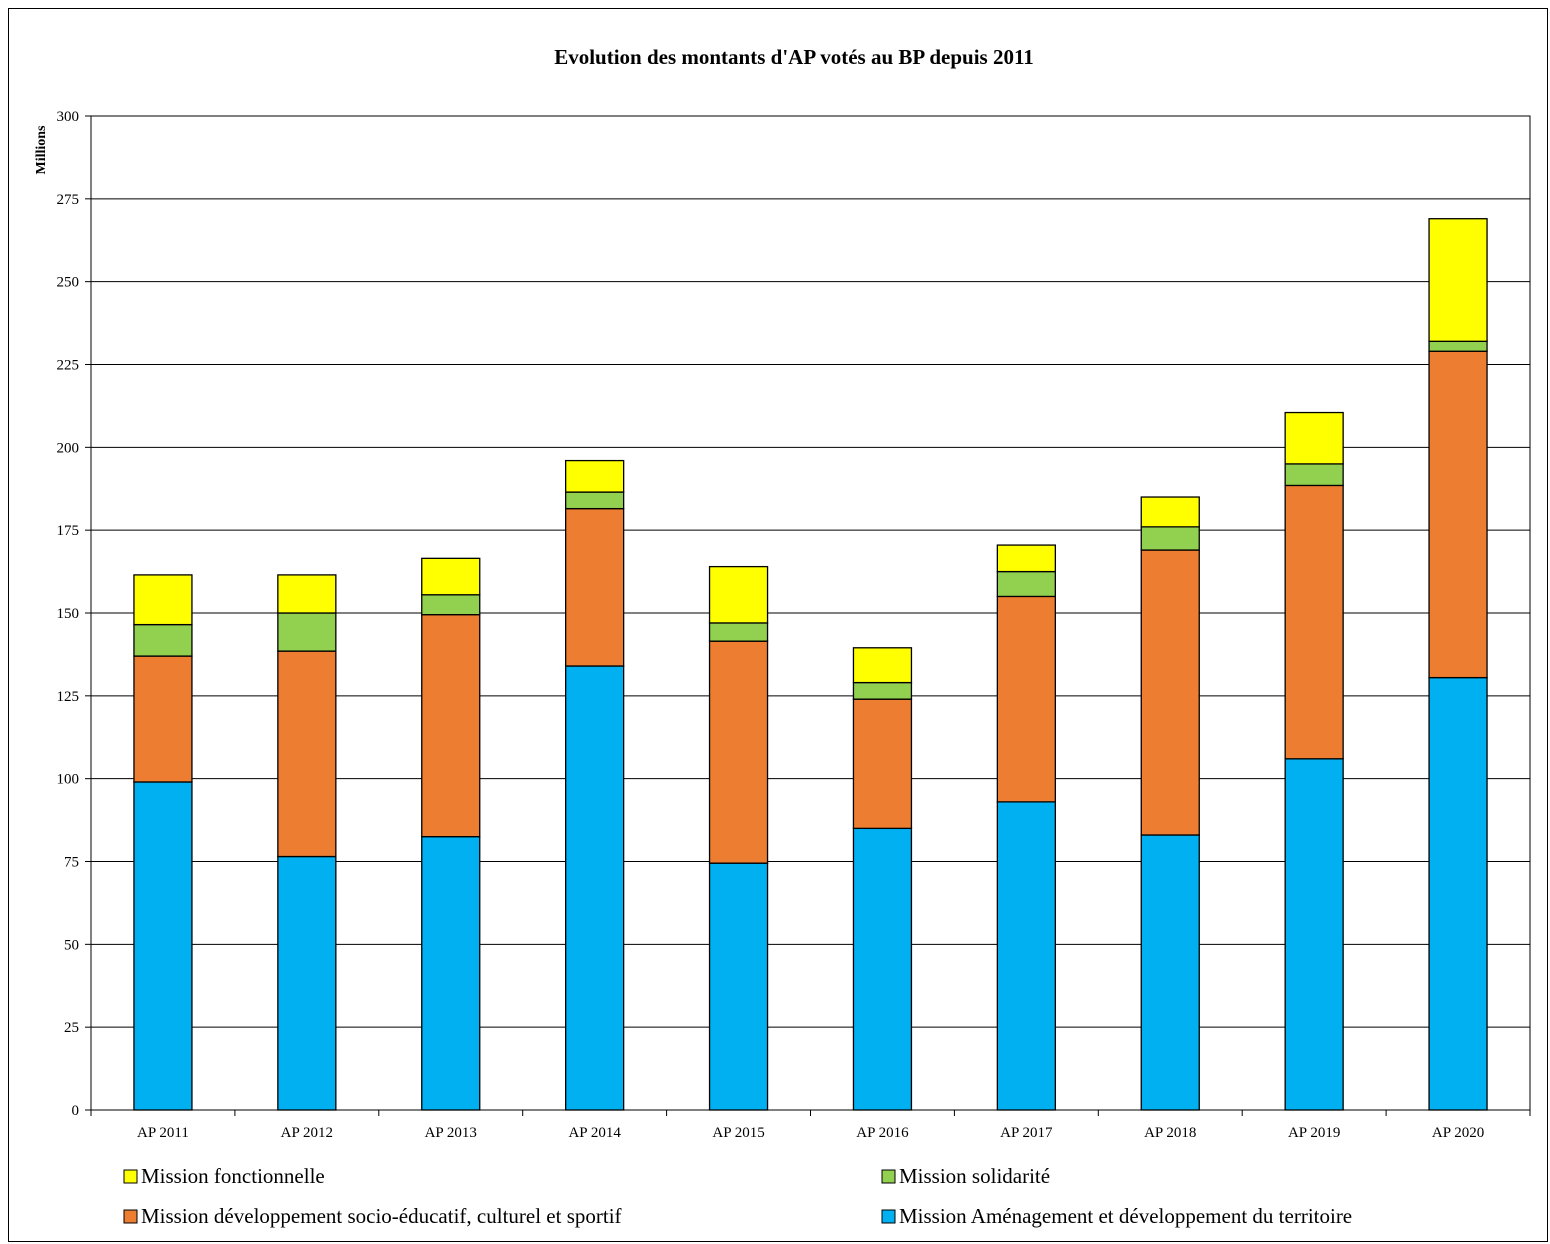  What do you see at coordinates (1314, 1133) in the screenshot?
I see `x-tick-label: AP 2019` at bounding box center [1314, 1133].